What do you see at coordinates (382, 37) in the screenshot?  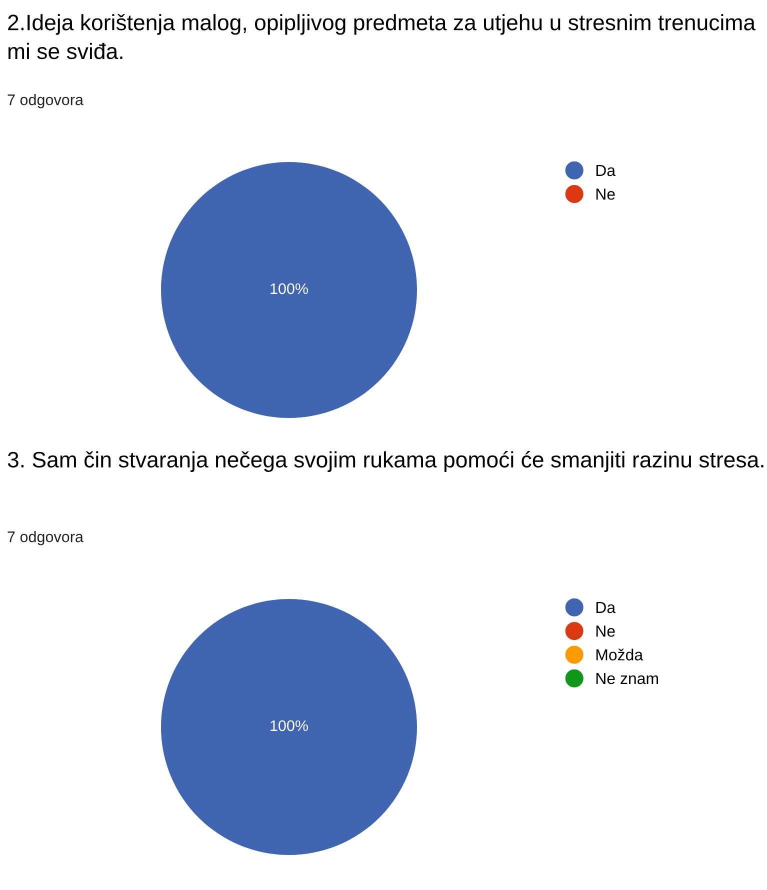 I see `chart-title: 2.Ideja korištenja malog, opipljivog predmeta za utjehu u stresnim trenucima mi se sviđa.` at bounding box center [382, 37].